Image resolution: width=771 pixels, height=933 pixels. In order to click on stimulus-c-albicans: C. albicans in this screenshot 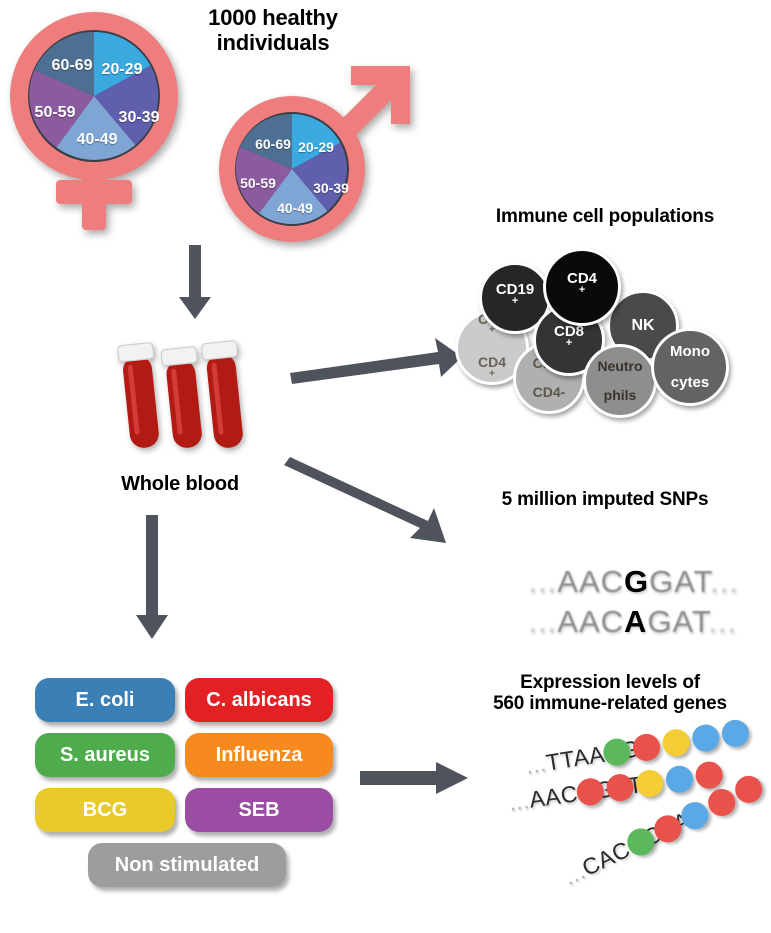, I will do `click(259, 700)`.